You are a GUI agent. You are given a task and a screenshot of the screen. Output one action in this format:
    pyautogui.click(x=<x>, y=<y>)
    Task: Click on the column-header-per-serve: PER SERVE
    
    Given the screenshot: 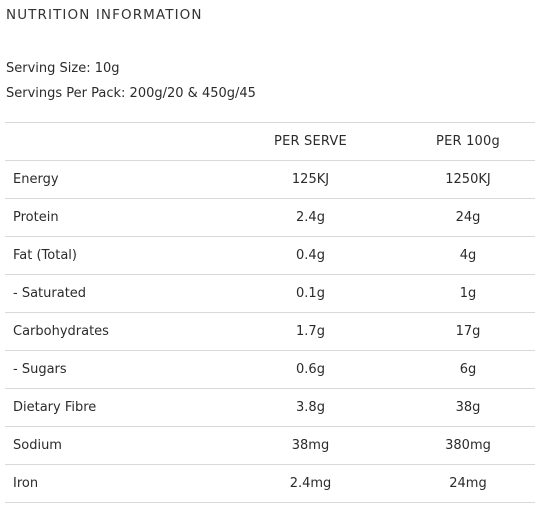 What is the action you would take?
    pyautogui.click(x=310, y=141)
    